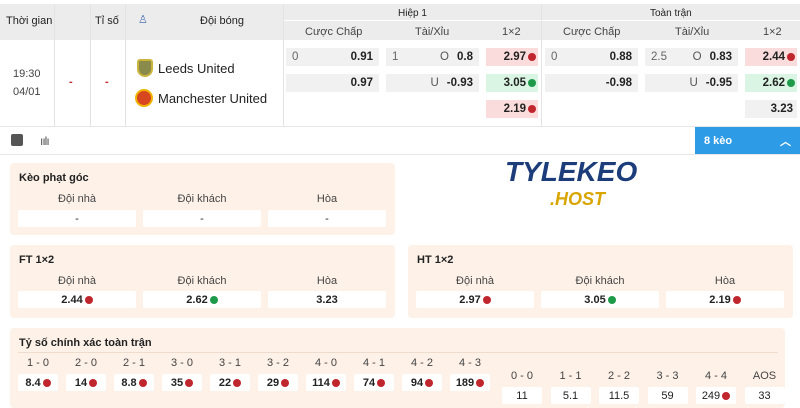  What do you see at coordinates (85, 343) in the screenshot?
I see `section-title: Tỷ số chính xác toàn trận` at bounding box center [85, 343].